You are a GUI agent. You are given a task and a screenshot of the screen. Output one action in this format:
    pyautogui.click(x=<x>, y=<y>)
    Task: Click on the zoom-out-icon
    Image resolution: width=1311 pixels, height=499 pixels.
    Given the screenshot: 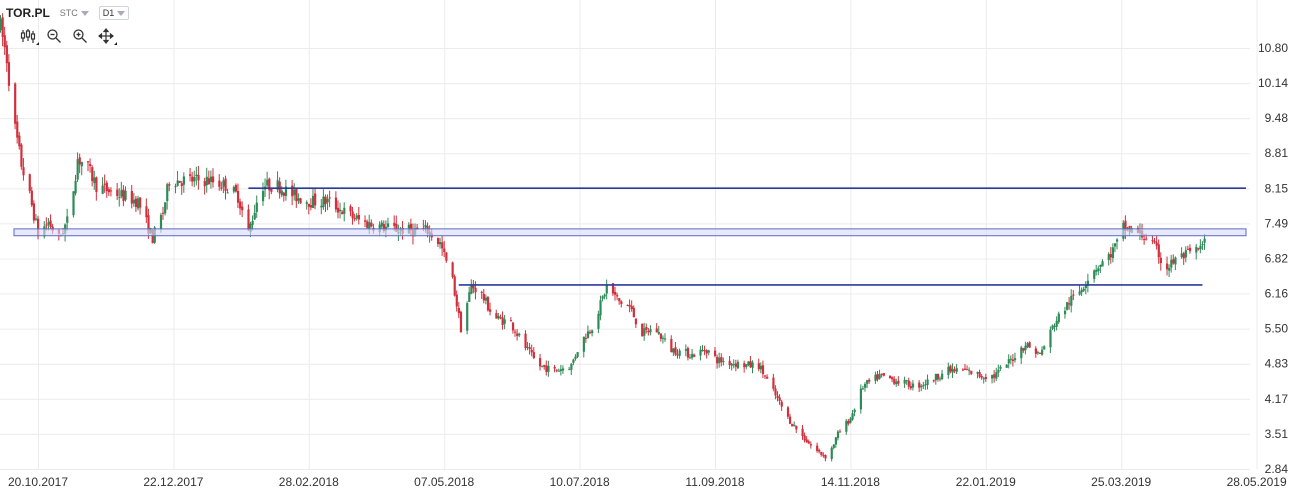 What is the action you would take?
    pyautogui.click(x=54, y=36)
    